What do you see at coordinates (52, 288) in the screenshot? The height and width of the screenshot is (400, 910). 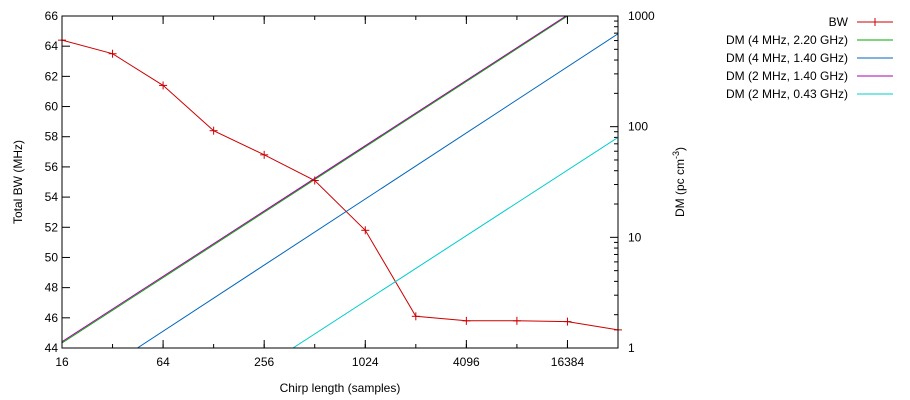 I see `left-y-tick-label: 48` at bounding box center [52, 288].